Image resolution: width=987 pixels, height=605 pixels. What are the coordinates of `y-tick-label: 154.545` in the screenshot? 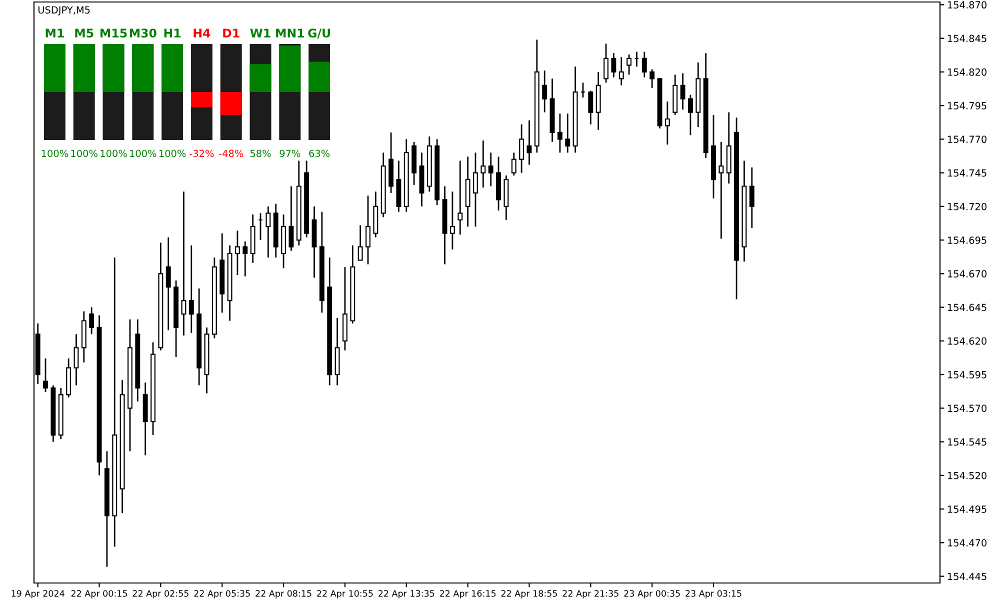 It's located at (967, 442).